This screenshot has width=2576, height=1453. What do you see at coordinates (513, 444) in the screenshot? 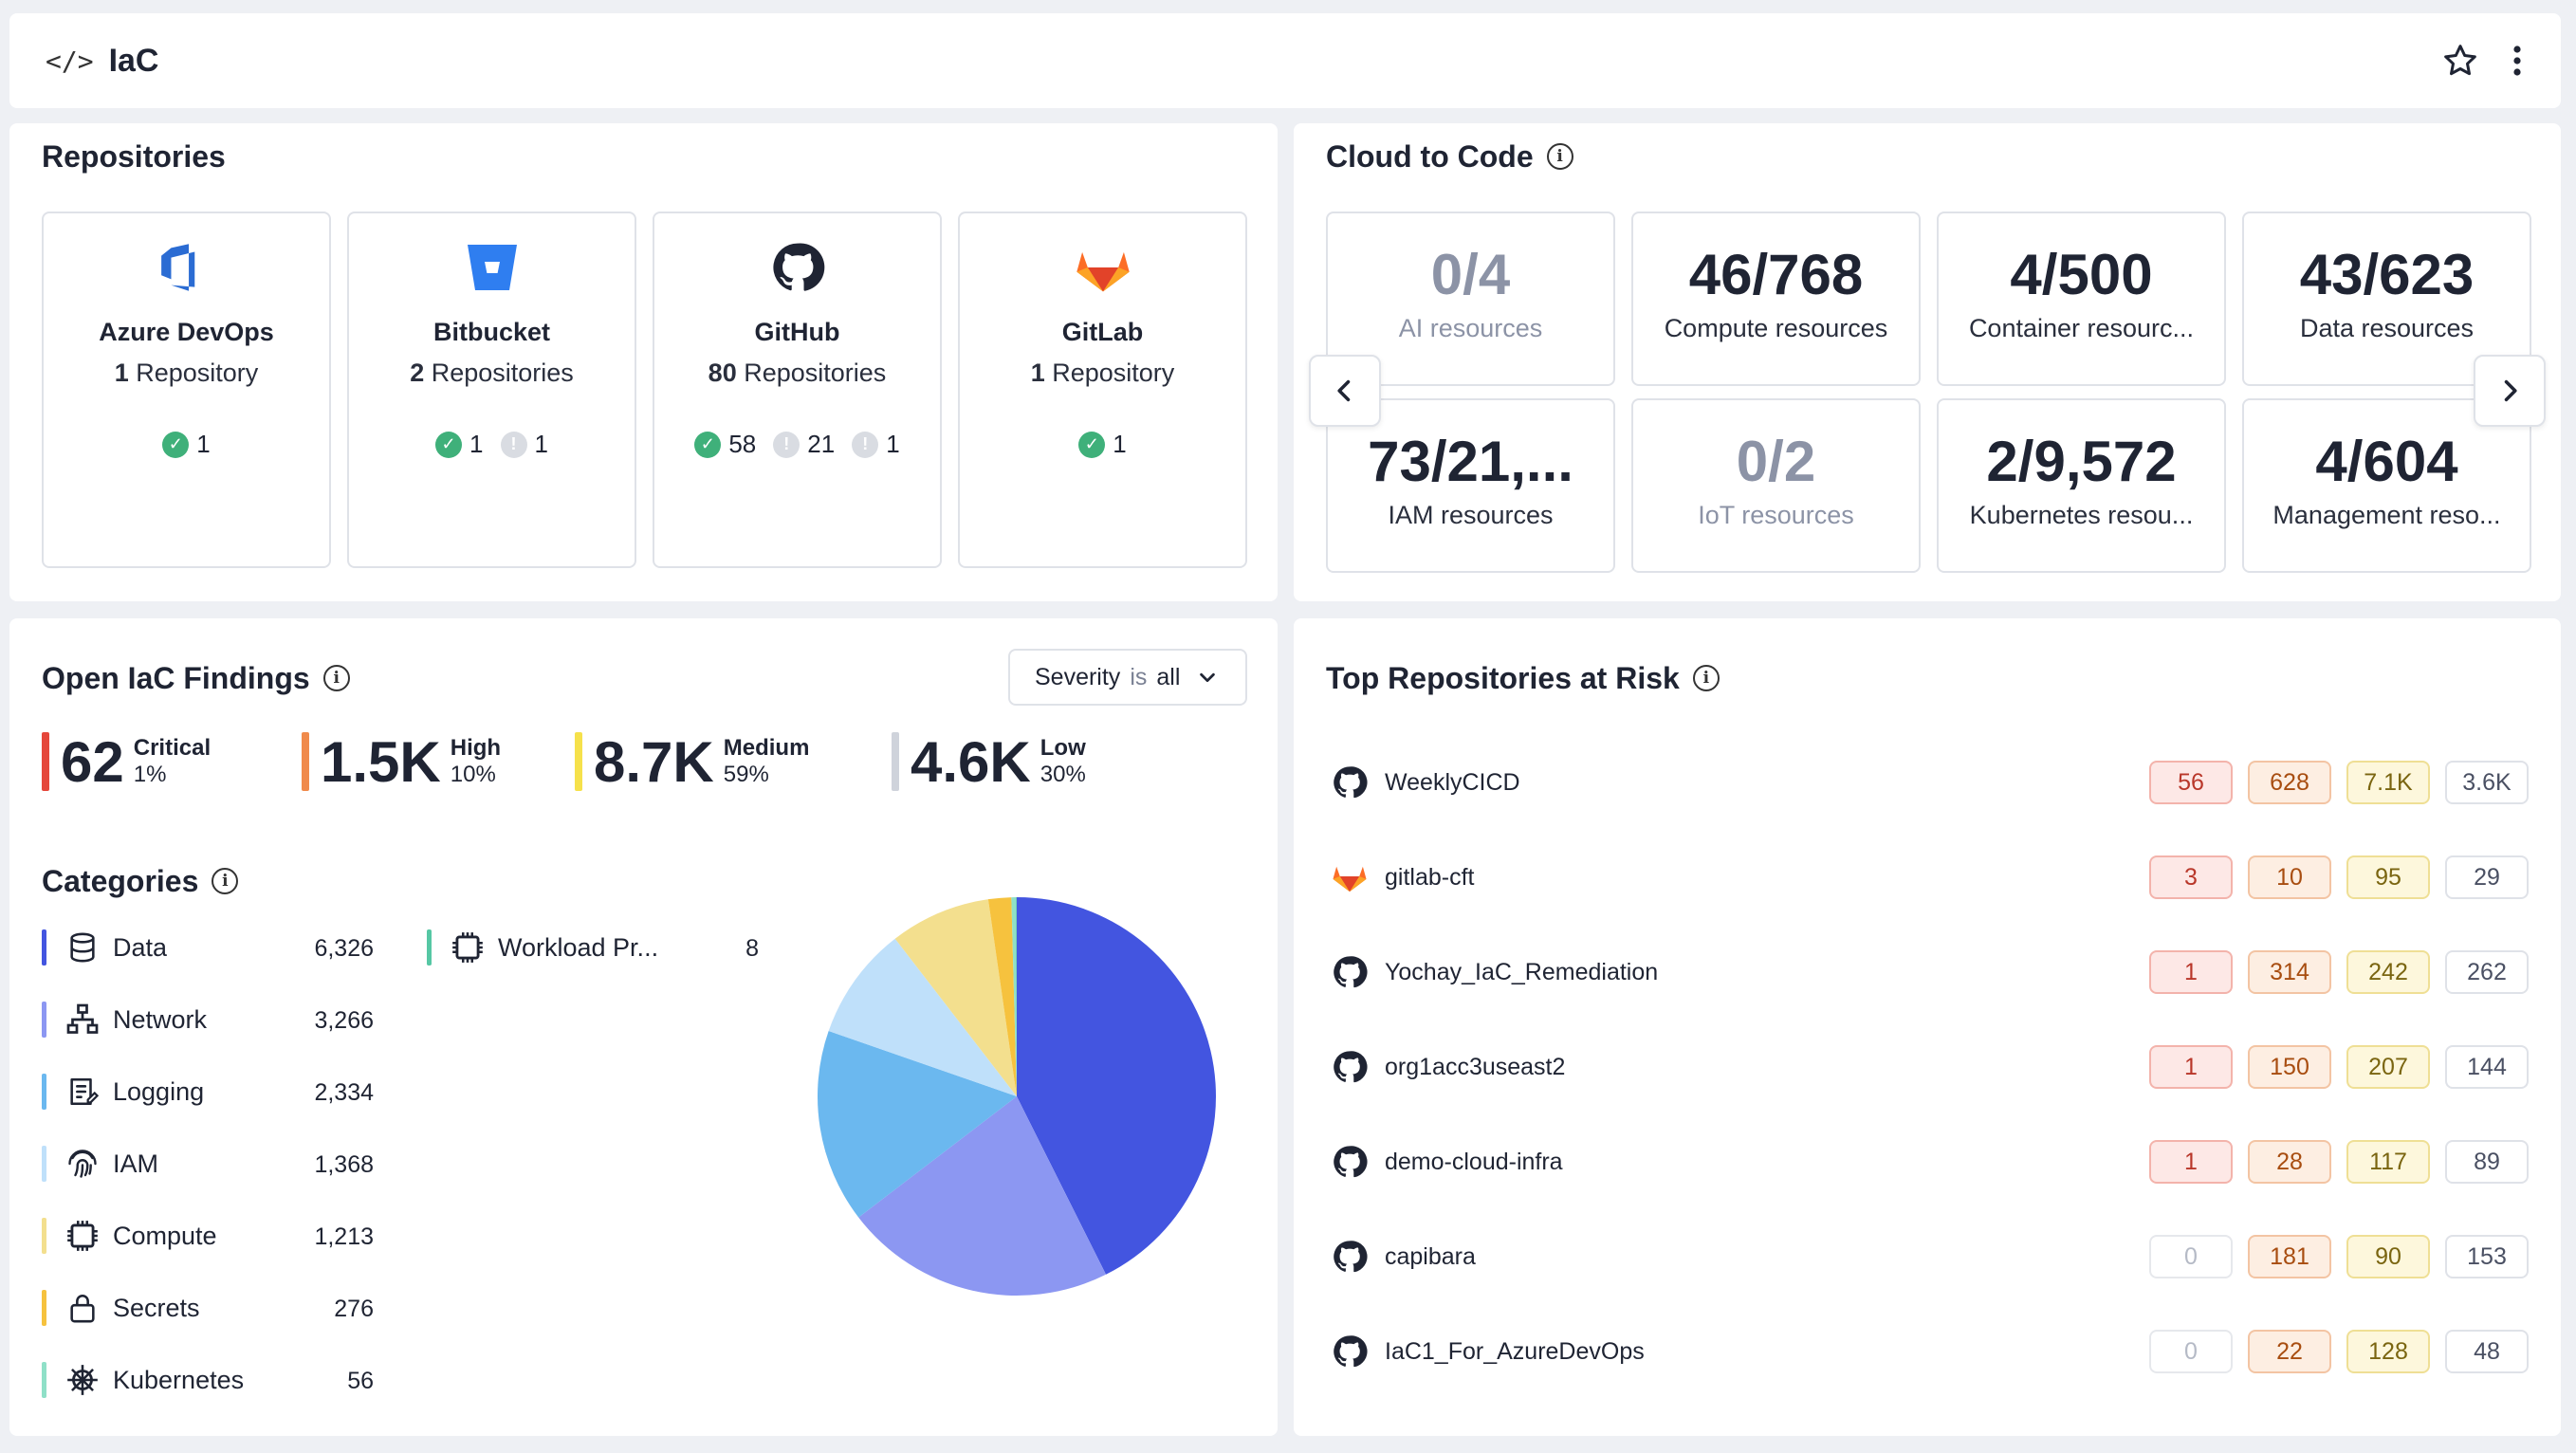
I see `alert-icon: !` at bounding box center [513, 444].